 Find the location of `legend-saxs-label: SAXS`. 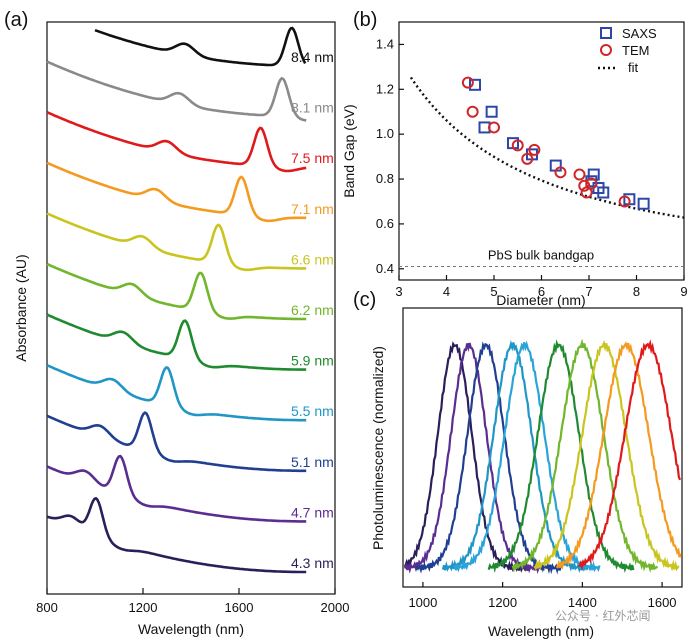

legend-saxs-label: SAXS is located at coordinates (639, 33).